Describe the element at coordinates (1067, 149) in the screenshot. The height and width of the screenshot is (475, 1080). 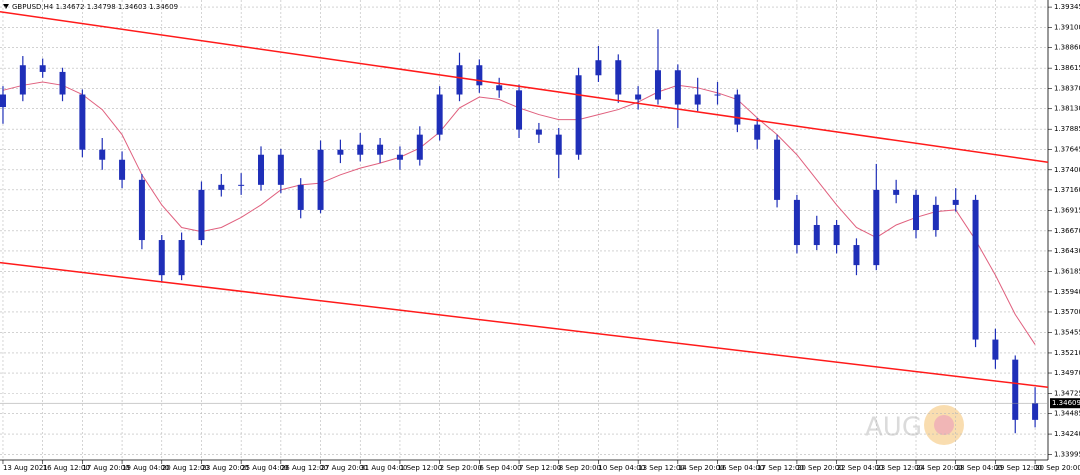
I see `y-tick-label: 1.37645` at that location.